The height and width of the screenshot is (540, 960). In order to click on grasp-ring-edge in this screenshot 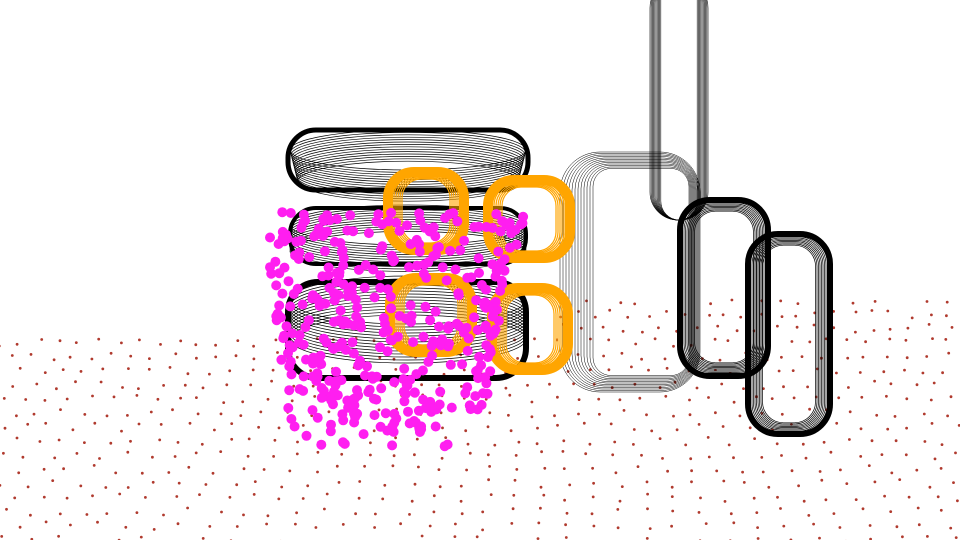, I will do `click(529, 219)`.